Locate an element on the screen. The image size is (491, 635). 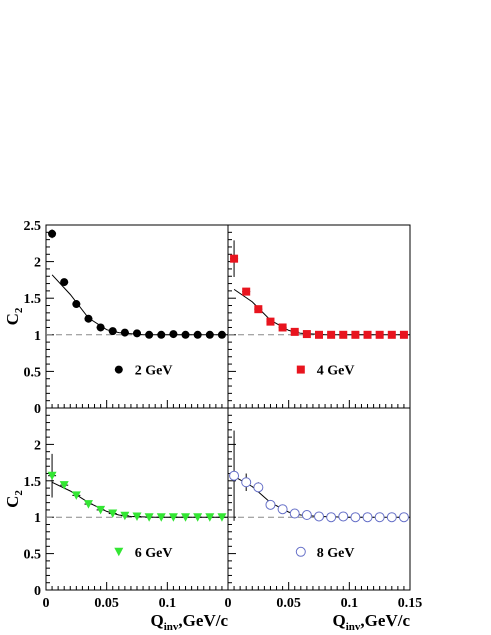
legend-label: 6 GeV is located at coordinates (154, 553).